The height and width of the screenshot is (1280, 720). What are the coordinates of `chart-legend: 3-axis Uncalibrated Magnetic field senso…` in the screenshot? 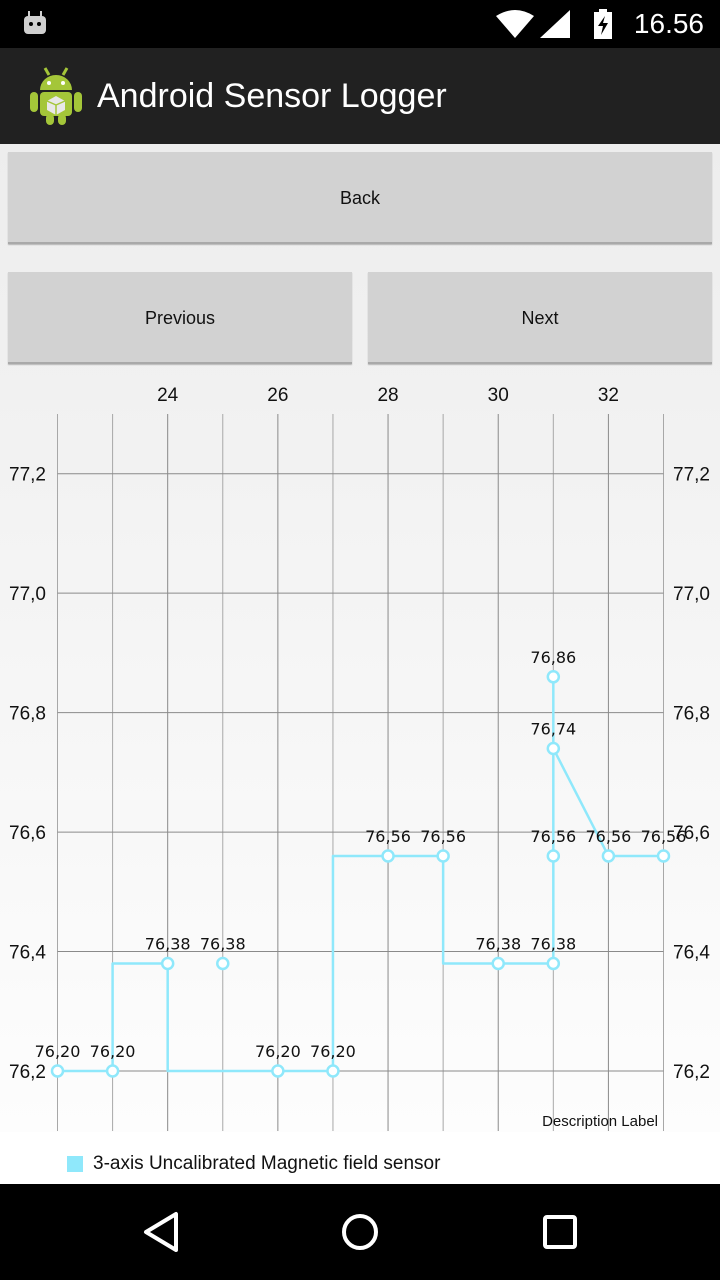 It's located at (360, 1158).